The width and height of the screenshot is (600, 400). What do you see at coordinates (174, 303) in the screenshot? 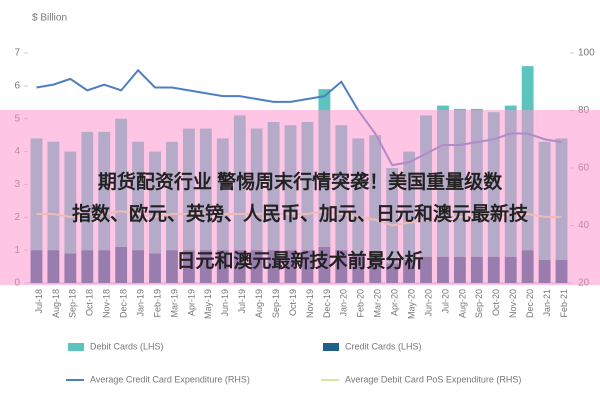
I see `x-tick-label: Mar-19` at bounding box center [174, 303].